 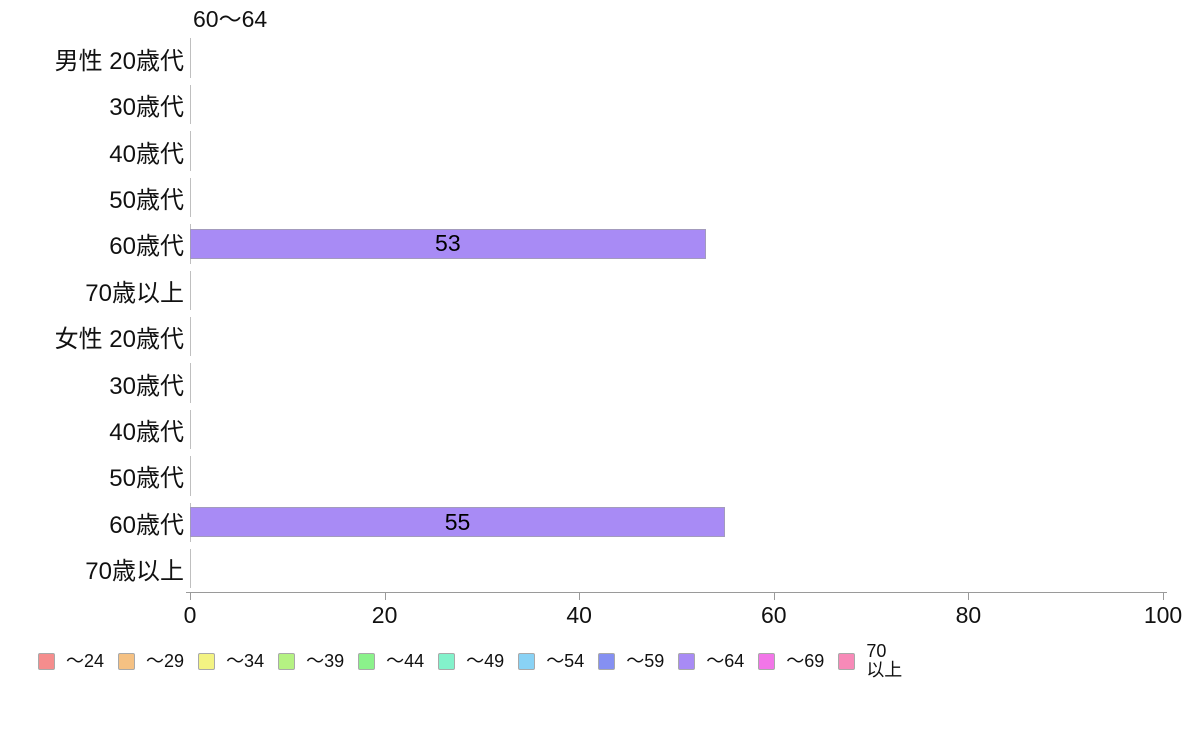 I want to click on legend-label: 〜29, so click(x=165, y=660).